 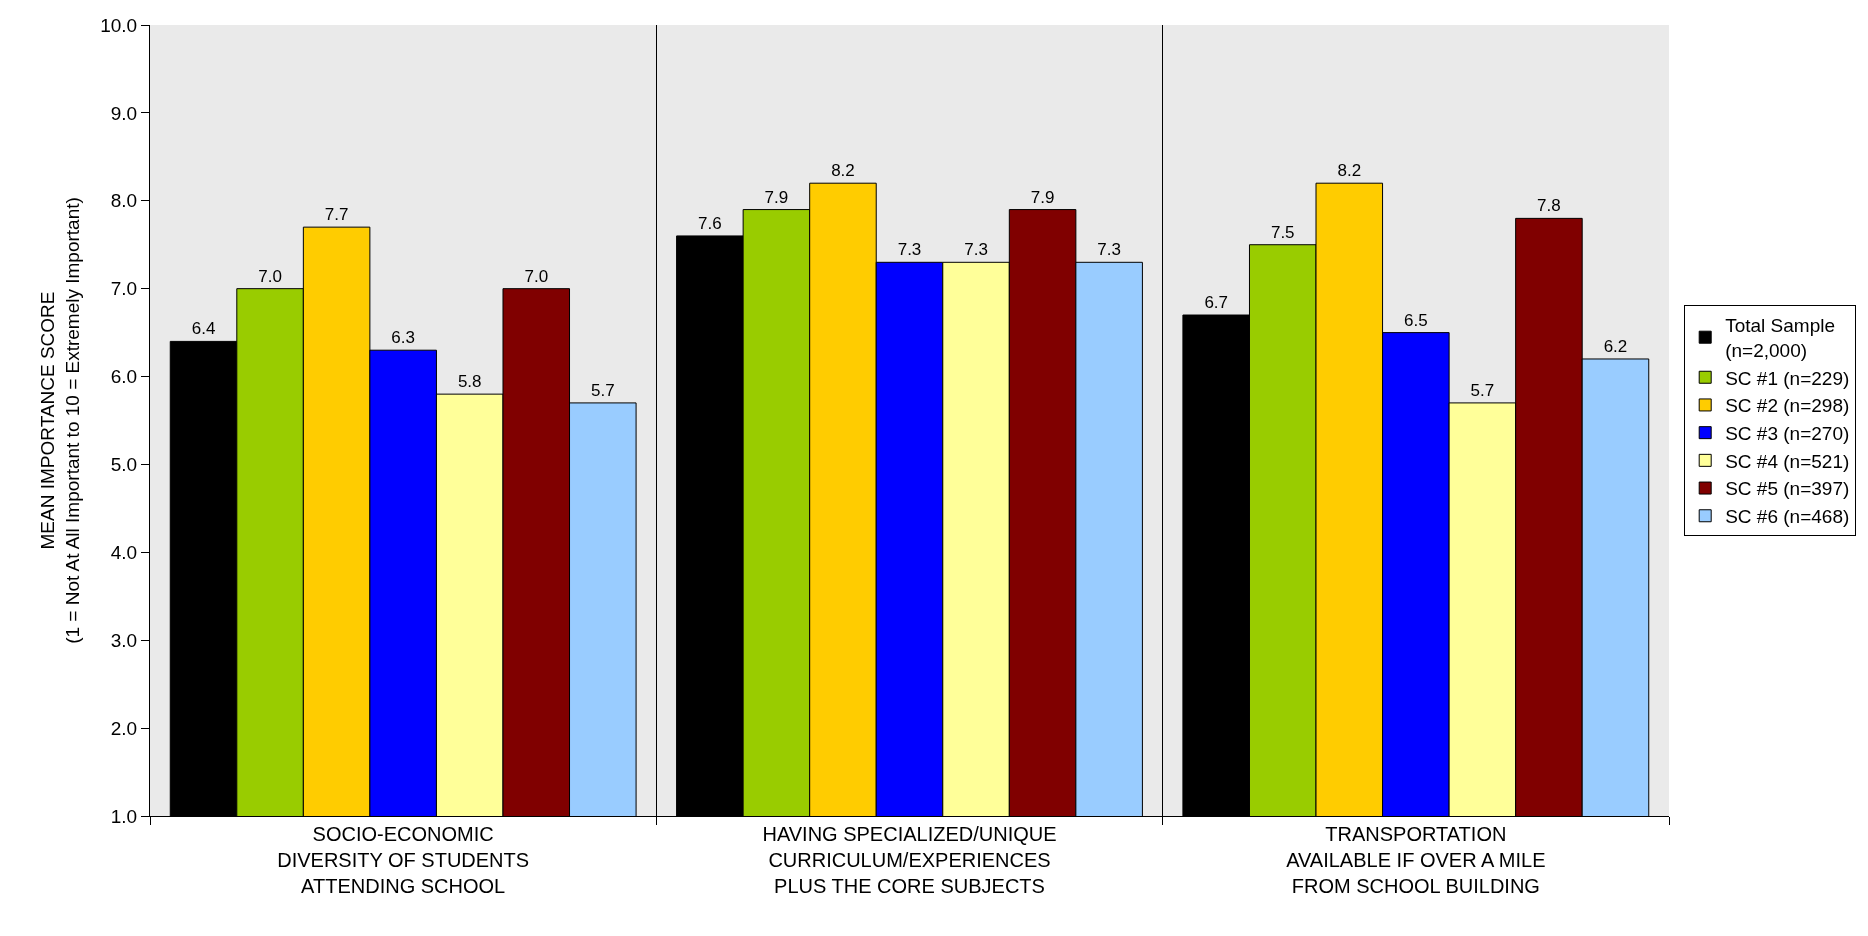 I want to click on data-label: 6.5, so click(x=1416, y=320).